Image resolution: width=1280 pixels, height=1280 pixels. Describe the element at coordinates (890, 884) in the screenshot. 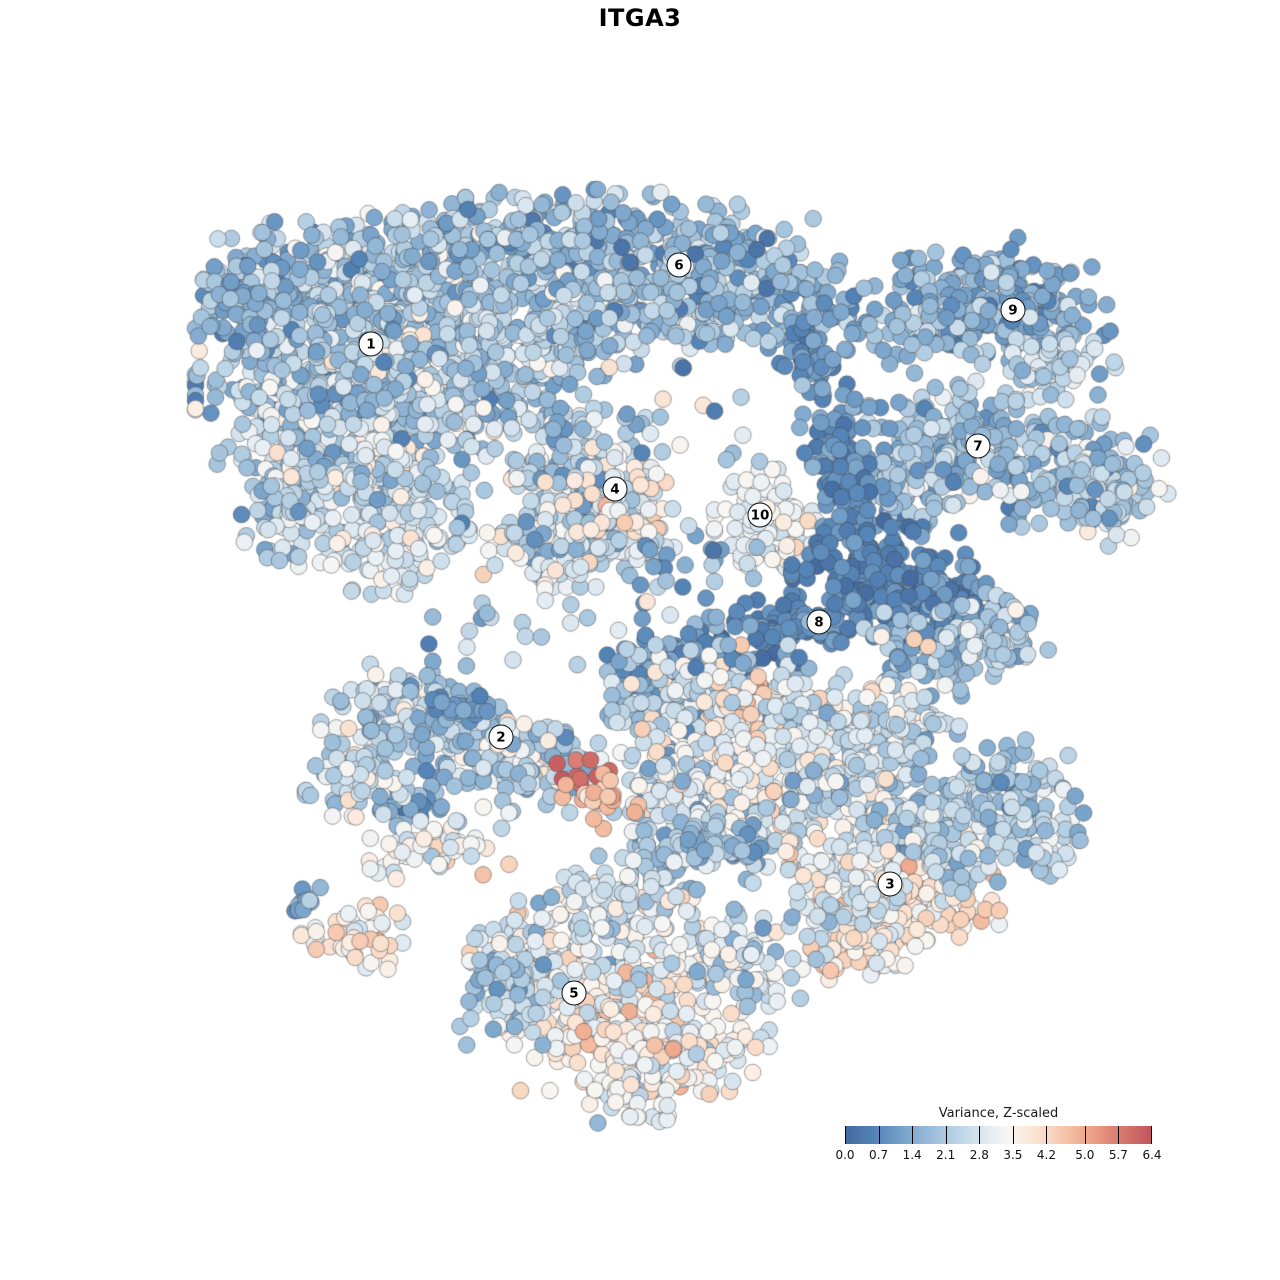

I see `cluster-label-3: 3` at that location.